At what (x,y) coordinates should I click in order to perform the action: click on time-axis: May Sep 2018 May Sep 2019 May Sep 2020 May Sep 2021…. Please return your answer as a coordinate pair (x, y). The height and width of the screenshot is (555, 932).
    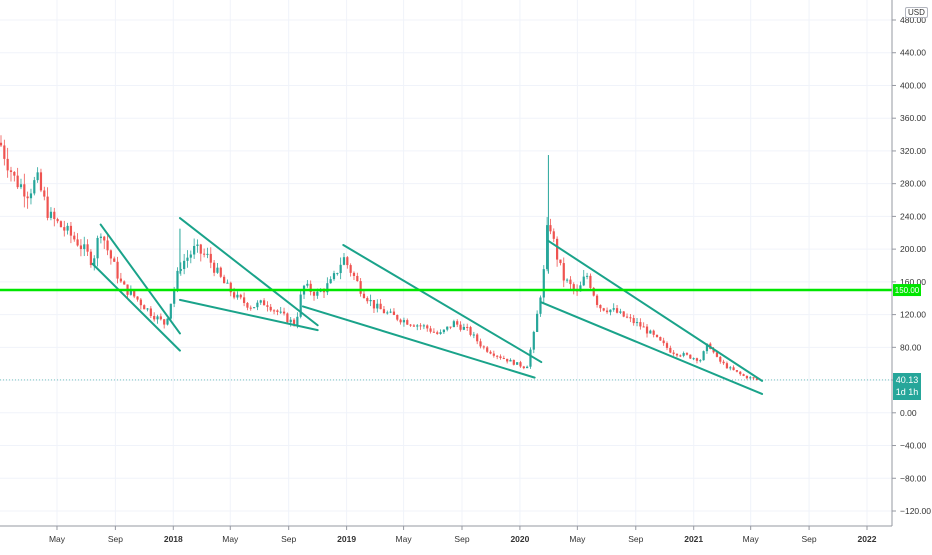
    Looking at the image, I should click on (466, 537).